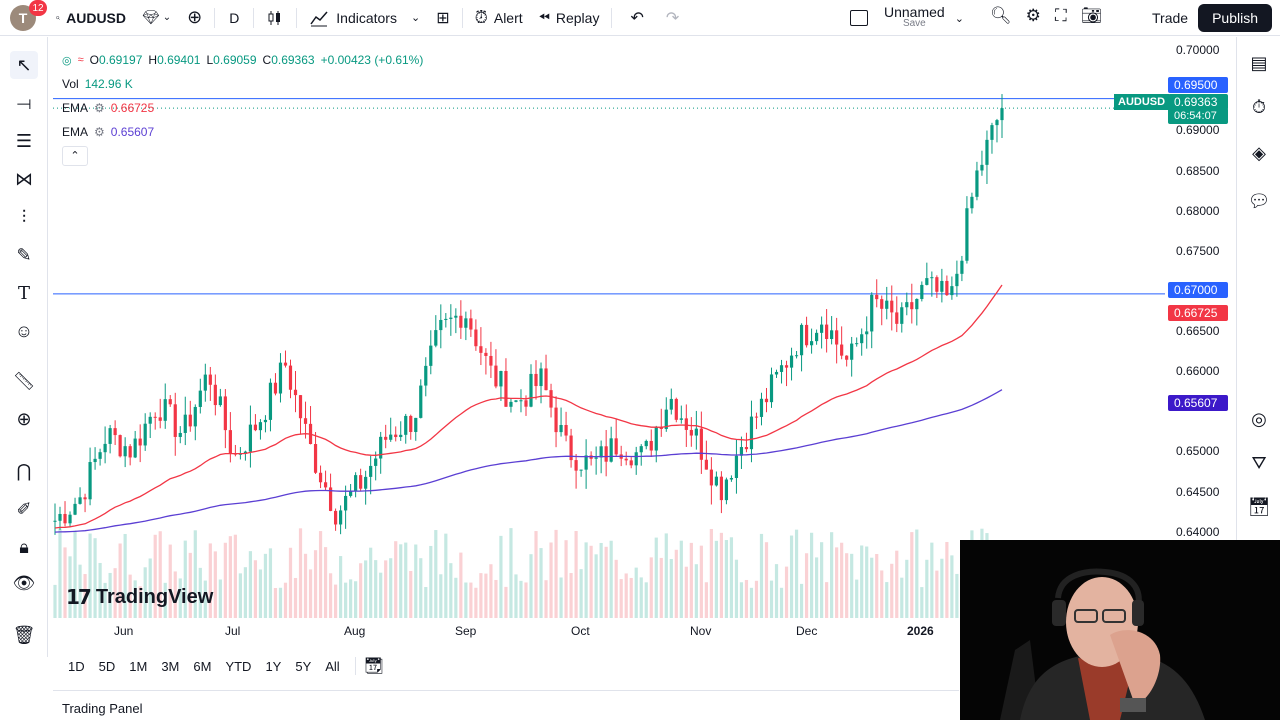  What do you see at coordinates (1259, 462) in the screenshot?
I see `ideas-icon: ⛛` at bounding box center [1259, 462].